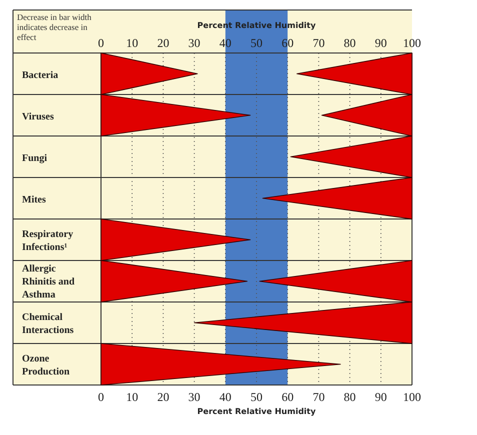  What do you see at coordinates (48, 324) in the screenshot?
I see `y-tick-label: Chemical Interactions` at bounding box center [48, 324].